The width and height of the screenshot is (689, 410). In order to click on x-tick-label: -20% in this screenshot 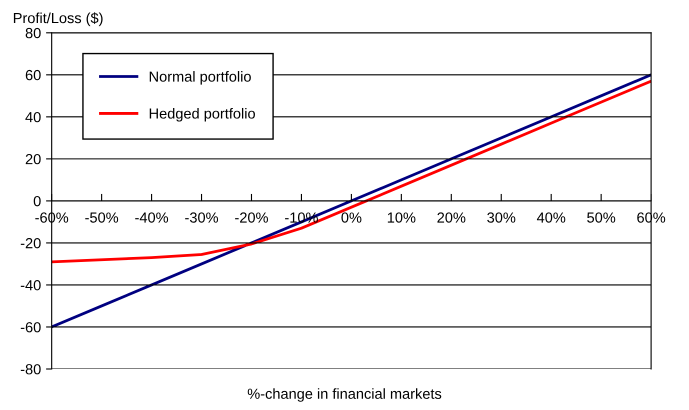, I will do `click(251, 217)`.